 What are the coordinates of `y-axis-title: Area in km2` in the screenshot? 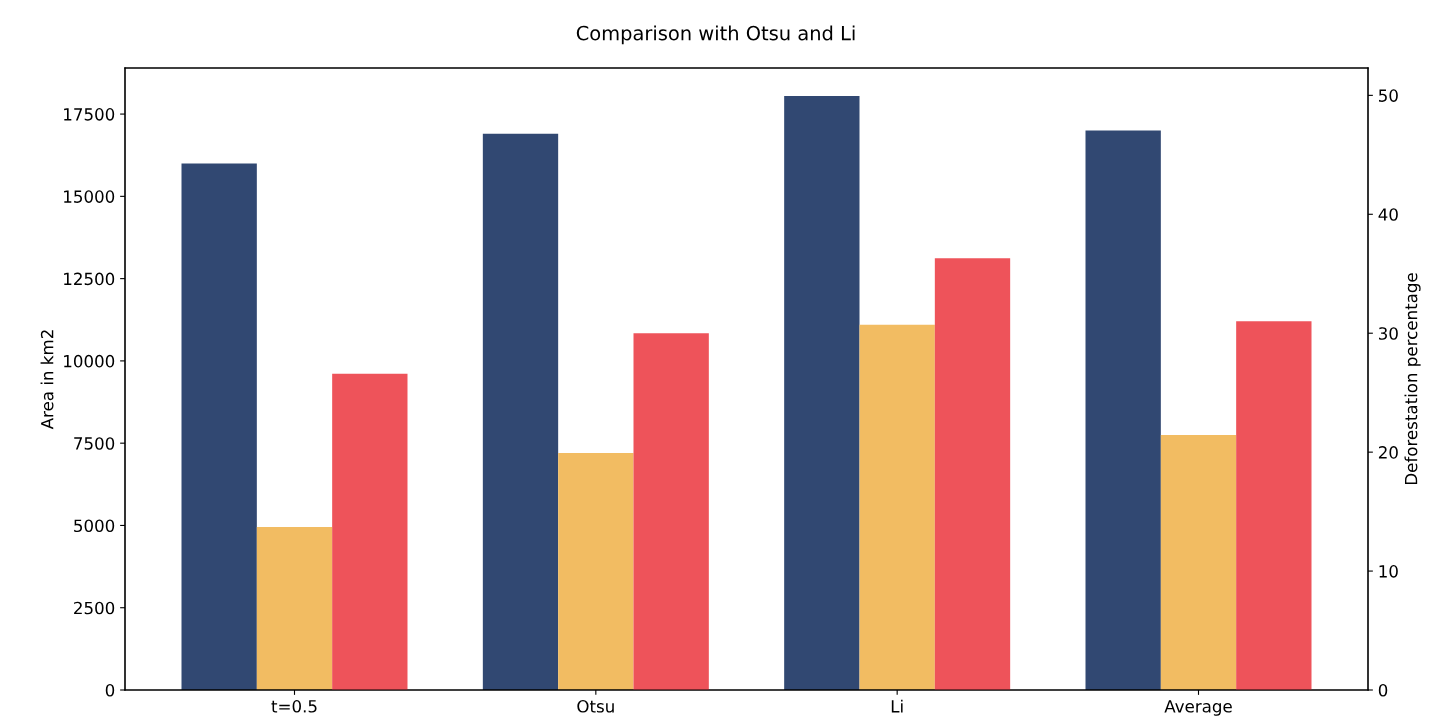 It's located at (47, 380).